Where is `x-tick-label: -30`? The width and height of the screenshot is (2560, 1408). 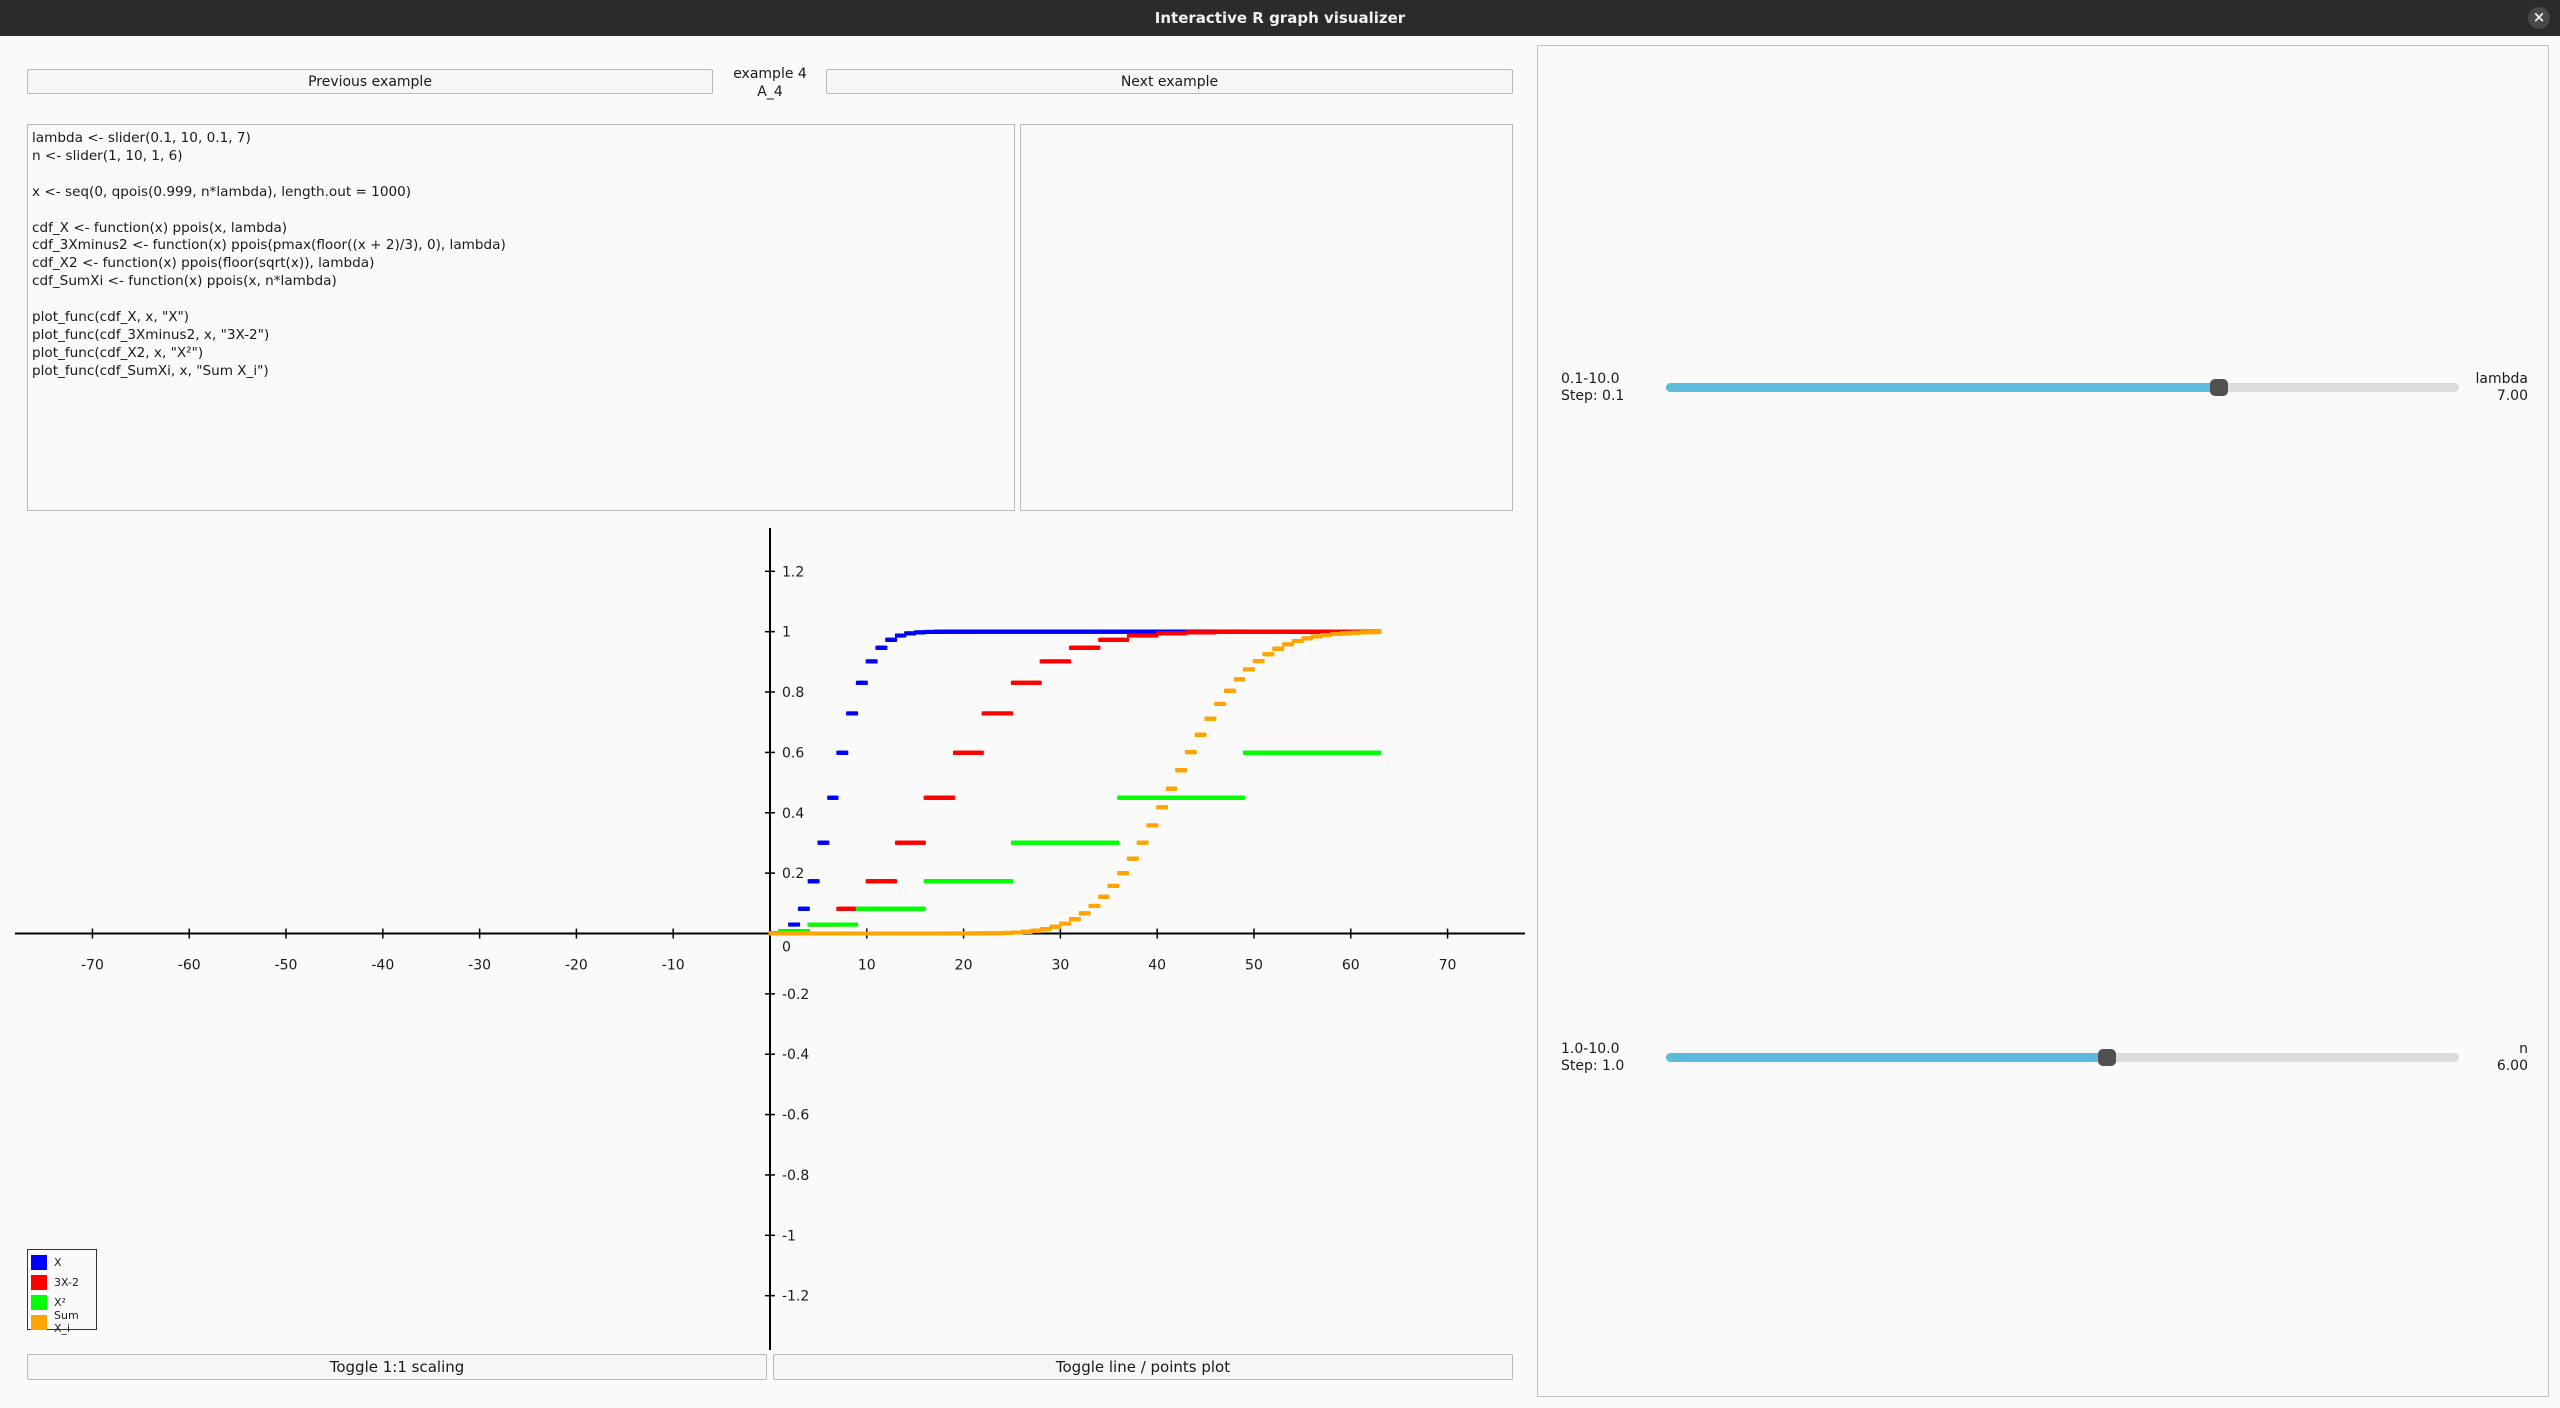 x-tick-label: -30 is located at coordinates (479, 965).